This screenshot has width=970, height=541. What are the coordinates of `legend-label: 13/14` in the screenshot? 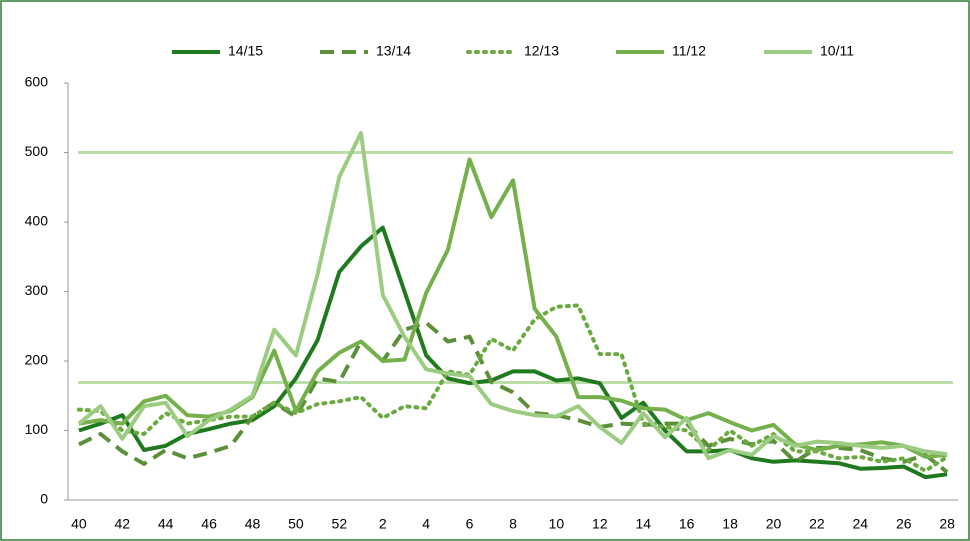 It's located at (393, 51).